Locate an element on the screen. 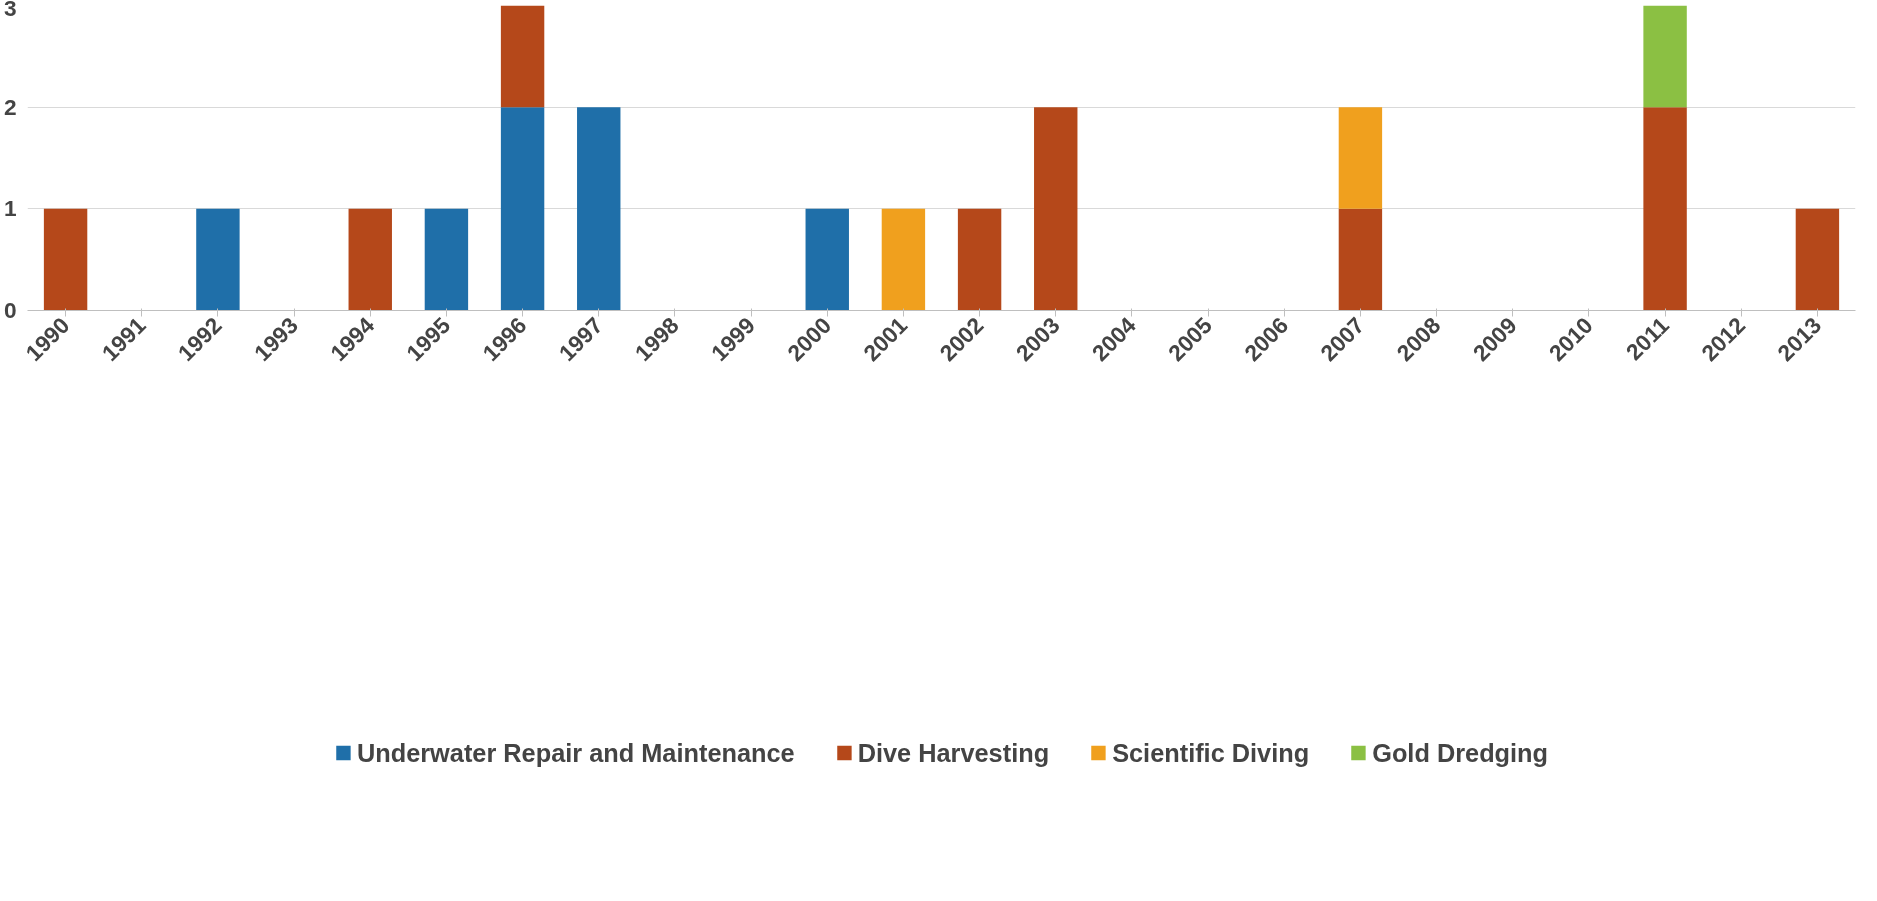  legend-label: Scientific Diving is located at coordinates (1211, 753).